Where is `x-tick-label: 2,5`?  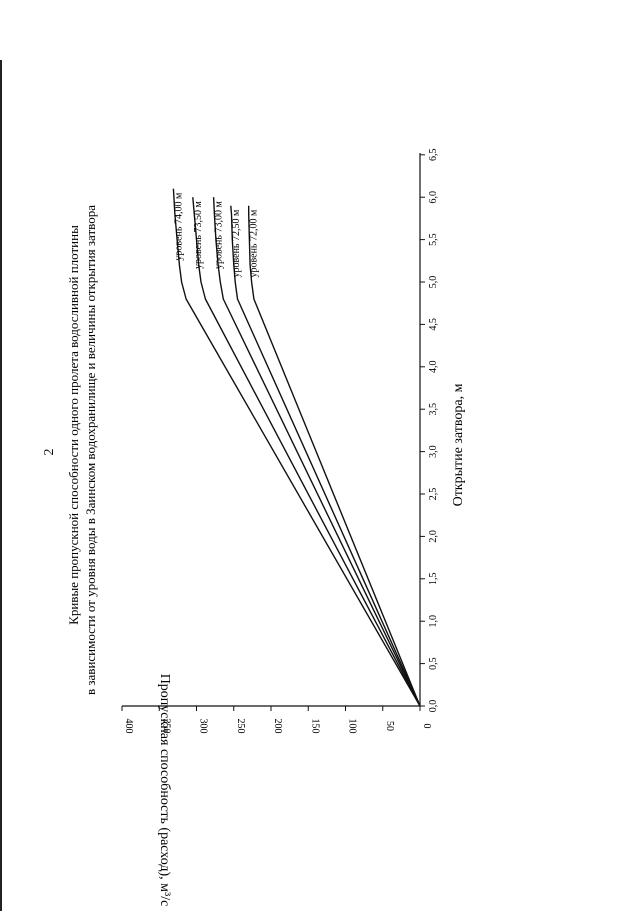
x-tick-label: 2,5 is located at coordinates (433, 494).